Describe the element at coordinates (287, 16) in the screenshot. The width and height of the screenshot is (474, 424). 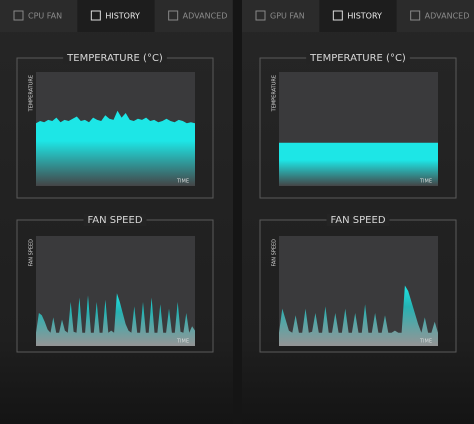
I see `tab-label: GPU FAN` at that location.